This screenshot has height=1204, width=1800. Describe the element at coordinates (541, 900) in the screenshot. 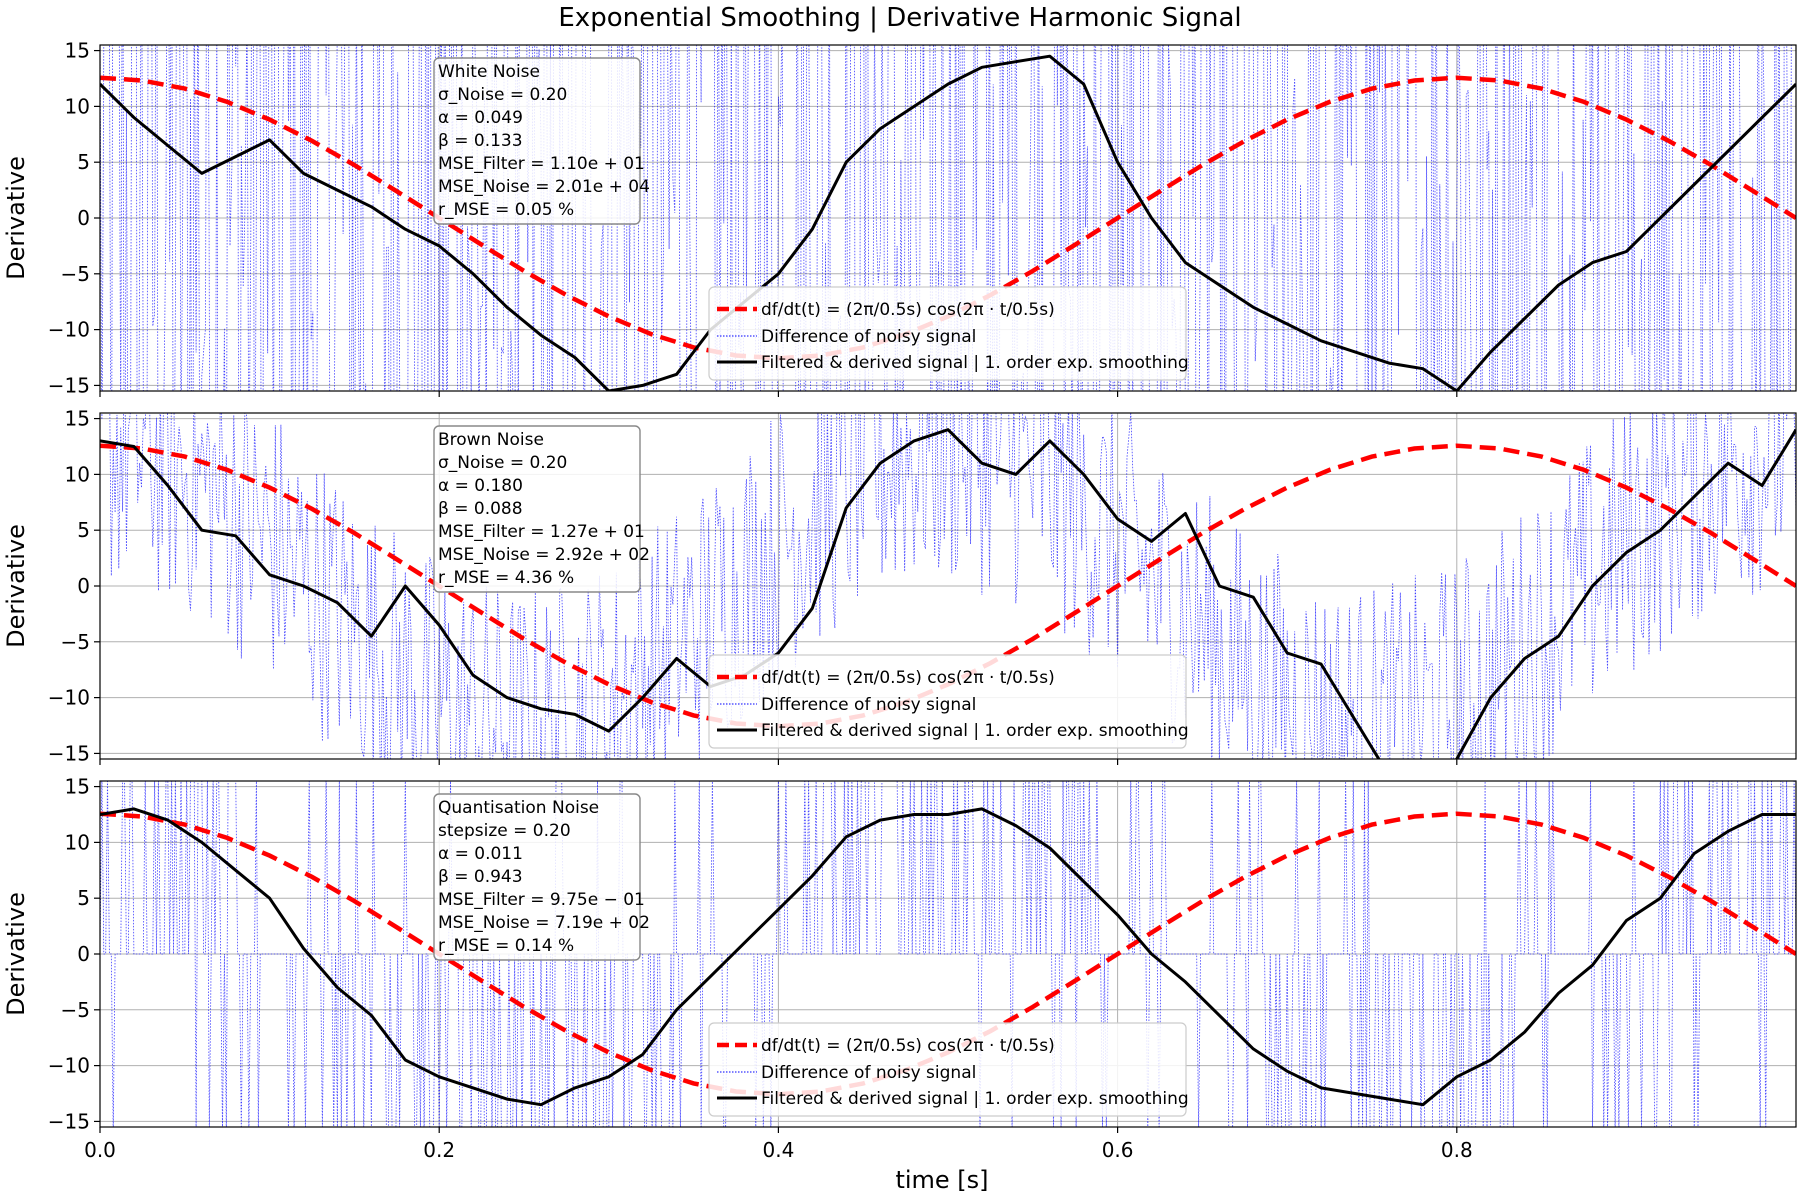

I see `info-line: MSE_Filter = 9.75e − 01` at that location.